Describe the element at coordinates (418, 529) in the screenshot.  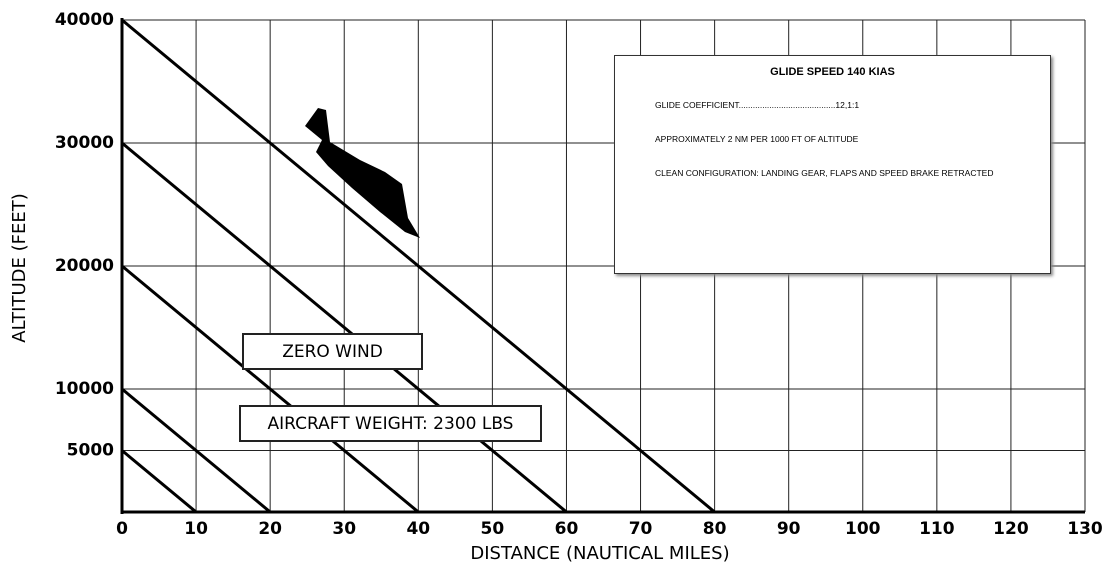
I see `x-tick-label: 40` at that location.